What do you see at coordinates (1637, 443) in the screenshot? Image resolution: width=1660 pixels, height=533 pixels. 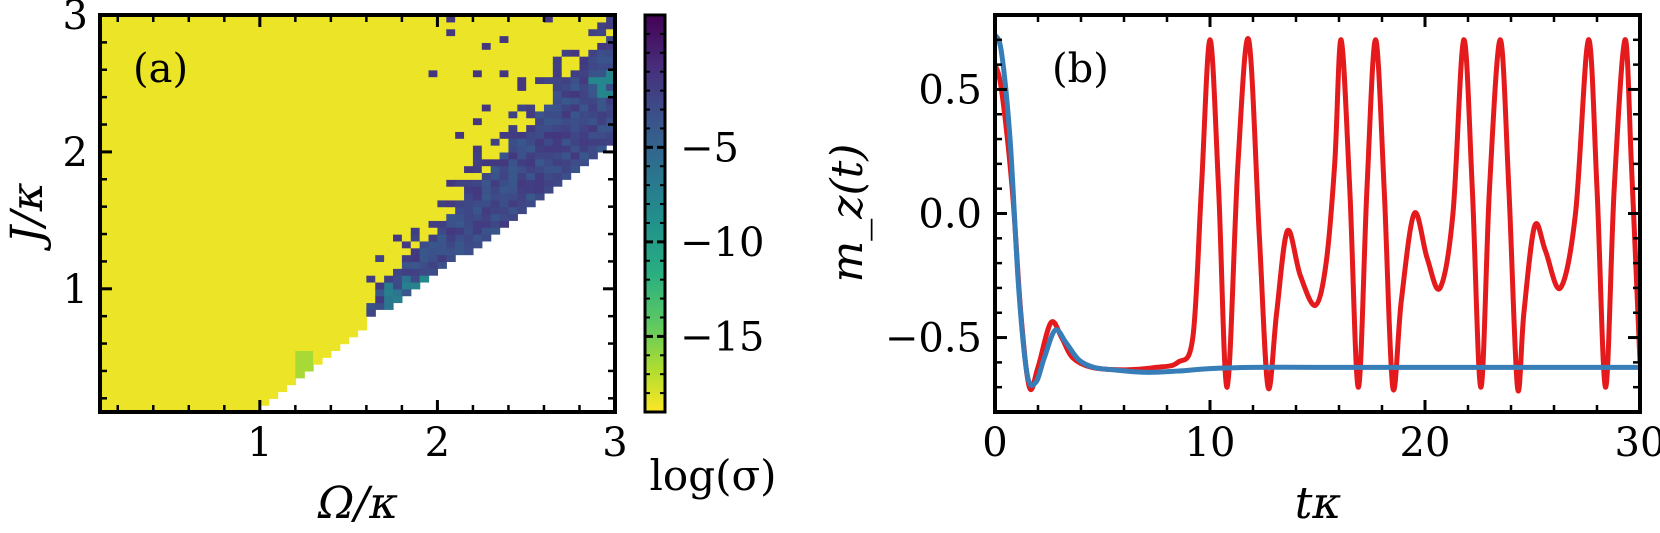 I see `x-tick-label: 30` at bounding box center [1637, 443].